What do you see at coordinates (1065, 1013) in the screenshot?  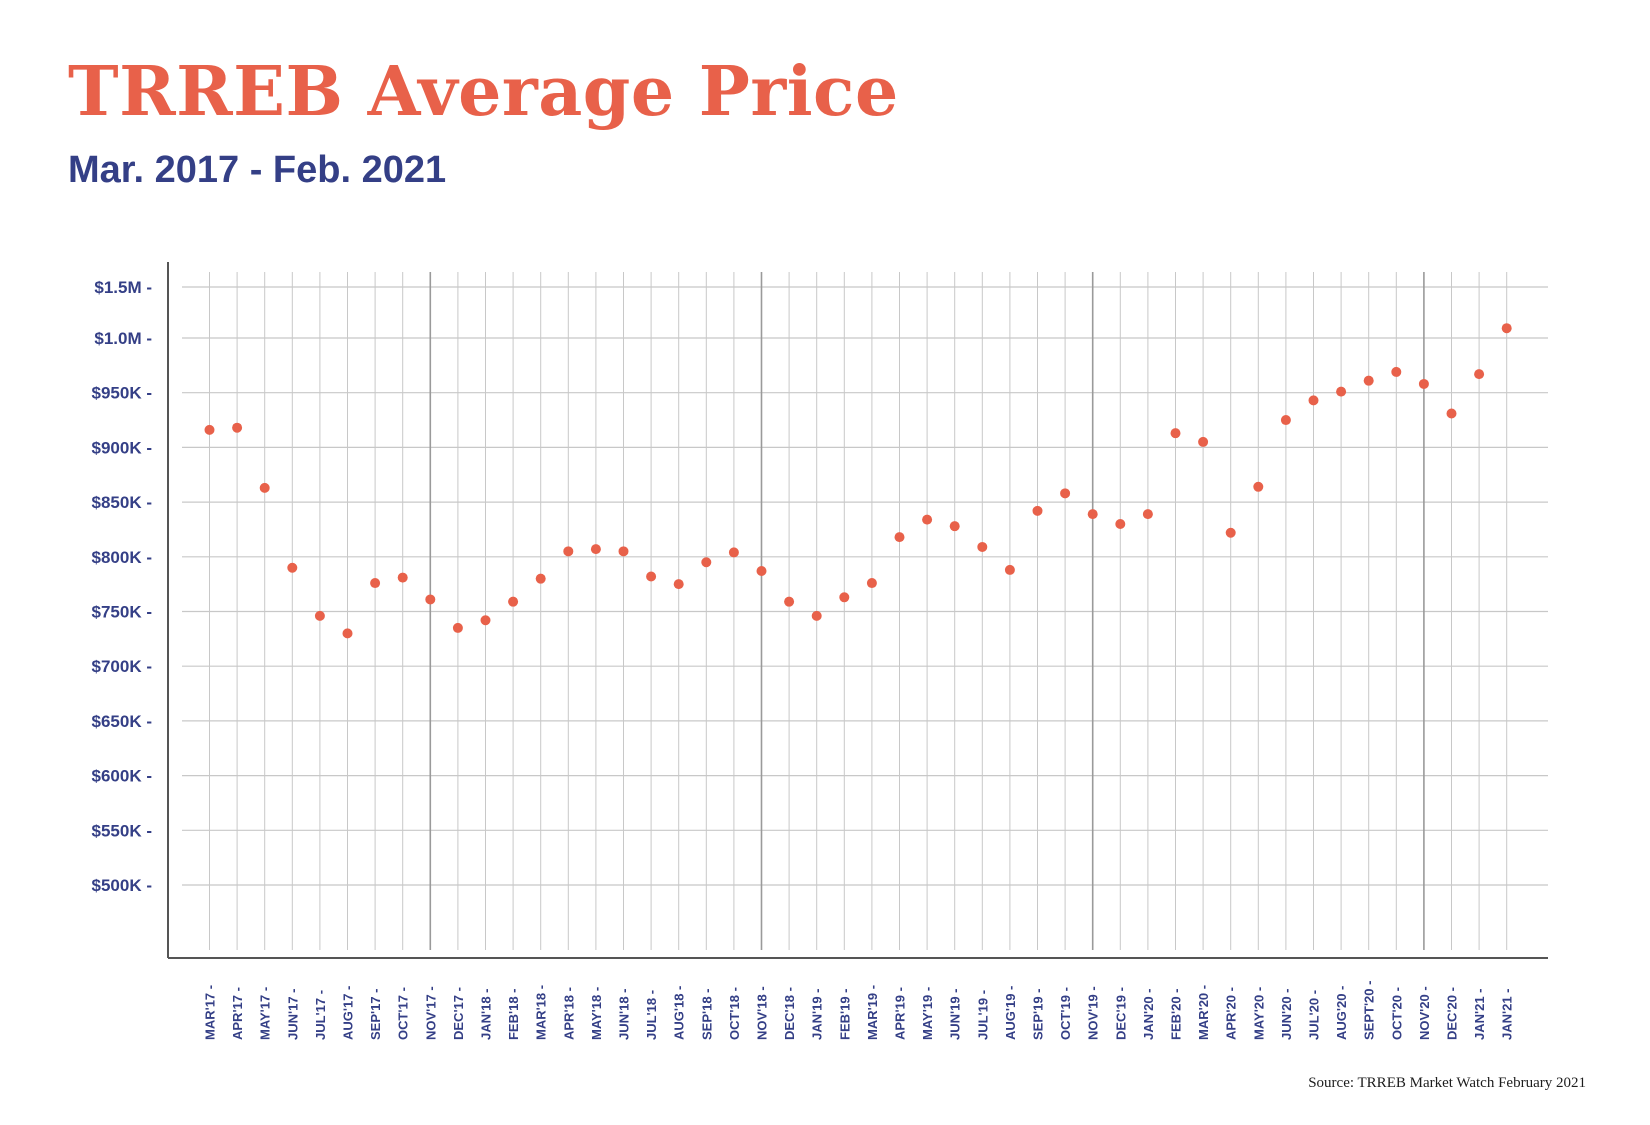 I see `x-tick-label: OCT'19 -` at bounding box center [1065, 1013].